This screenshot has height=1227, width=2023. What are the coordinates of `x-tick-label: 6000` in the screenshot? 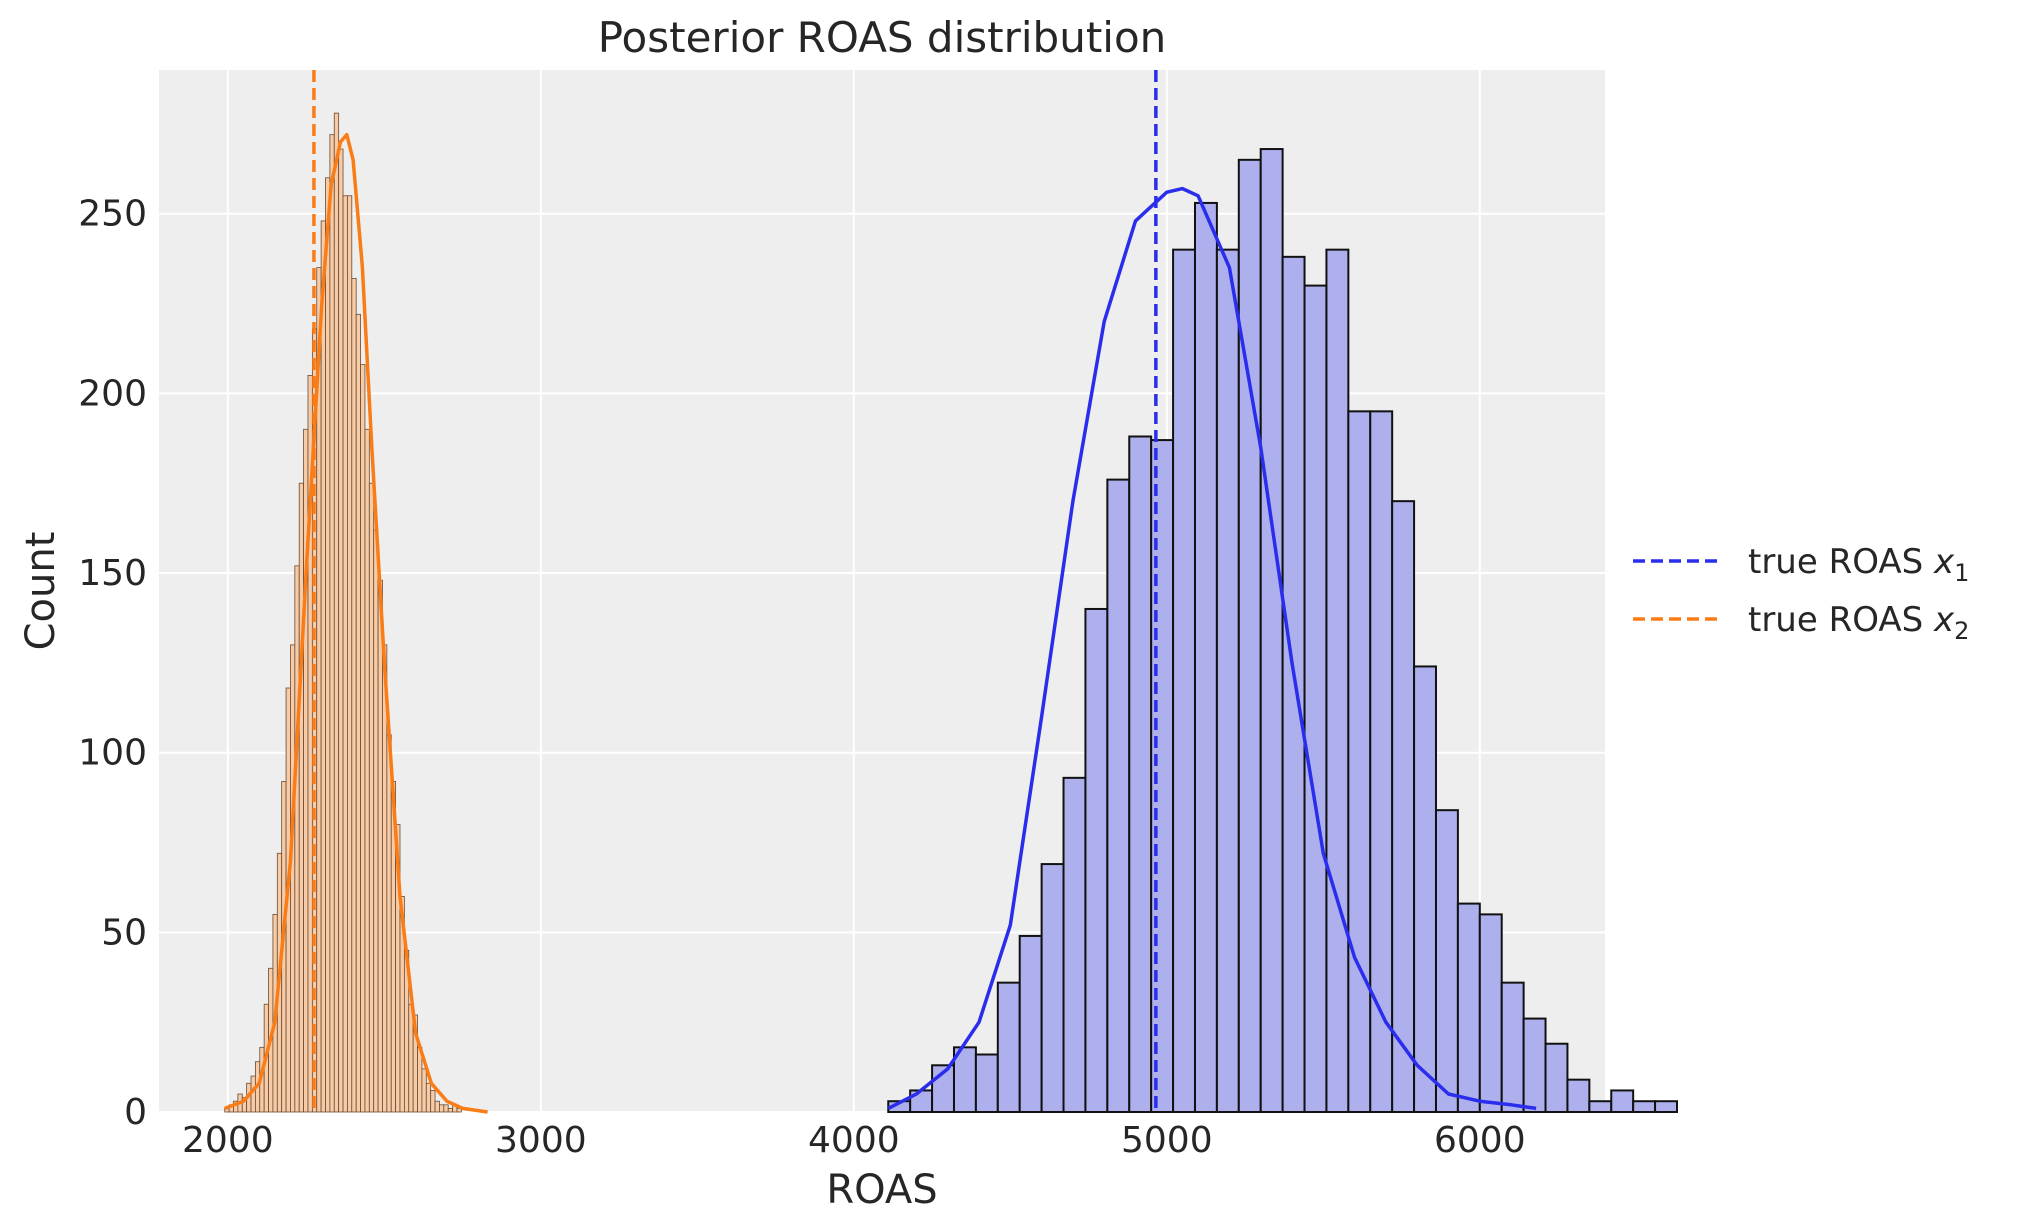 It's located at (1480, 1140).